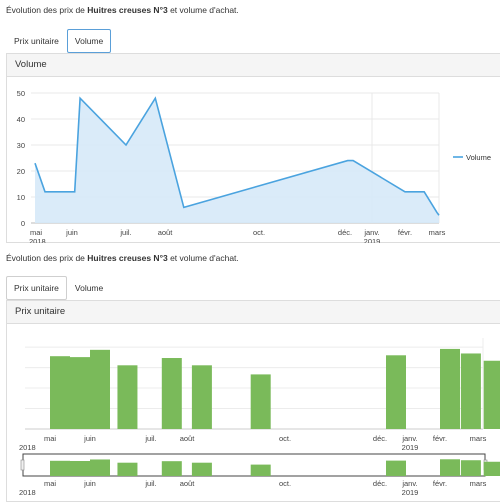  What do you see at coordinates (380, 483) in the screenshot?
I see `navigator-tick-label: déc.` at bounding box center [380, 483].